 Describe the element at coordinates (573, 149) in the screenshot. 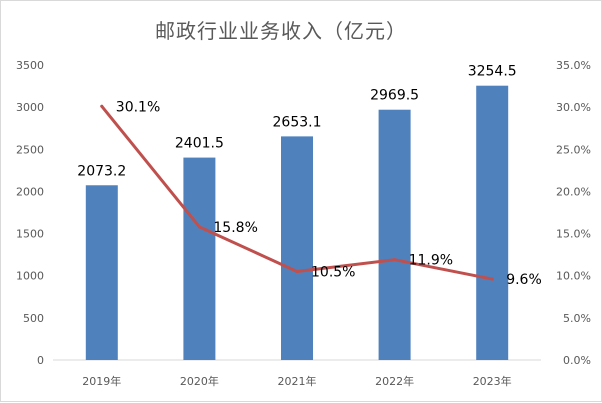

I see `y-right-tick-label: 25.0%` at that location.